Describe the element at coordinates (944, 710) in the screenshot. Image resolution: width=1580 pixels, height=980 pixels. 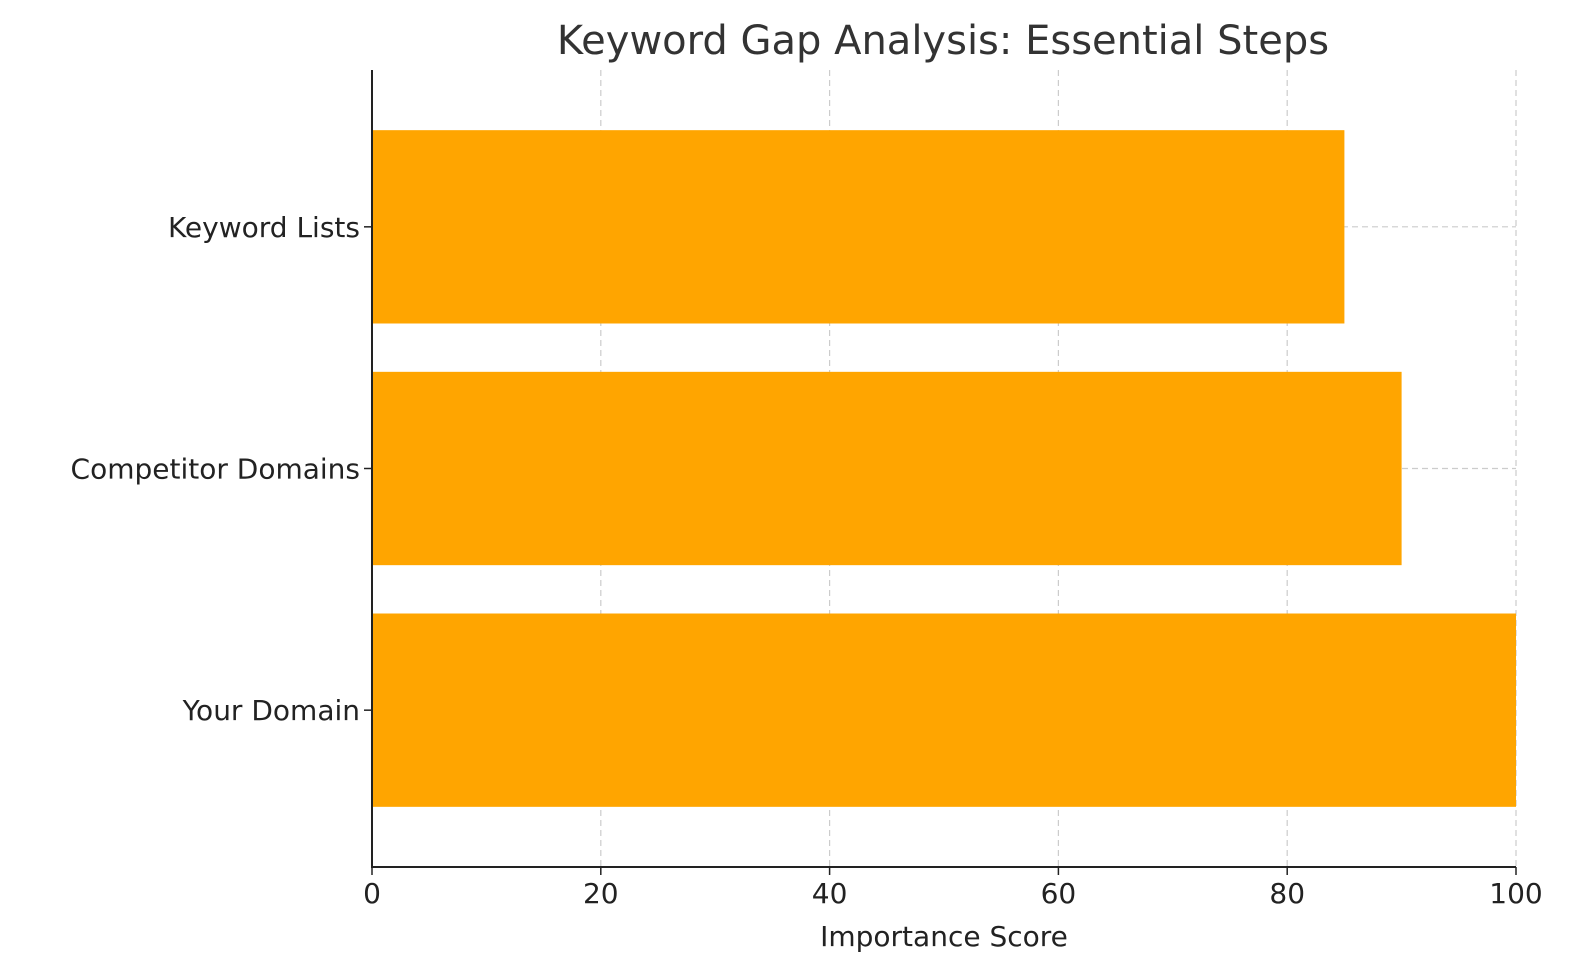
I see `bar-your-domain` at that location.